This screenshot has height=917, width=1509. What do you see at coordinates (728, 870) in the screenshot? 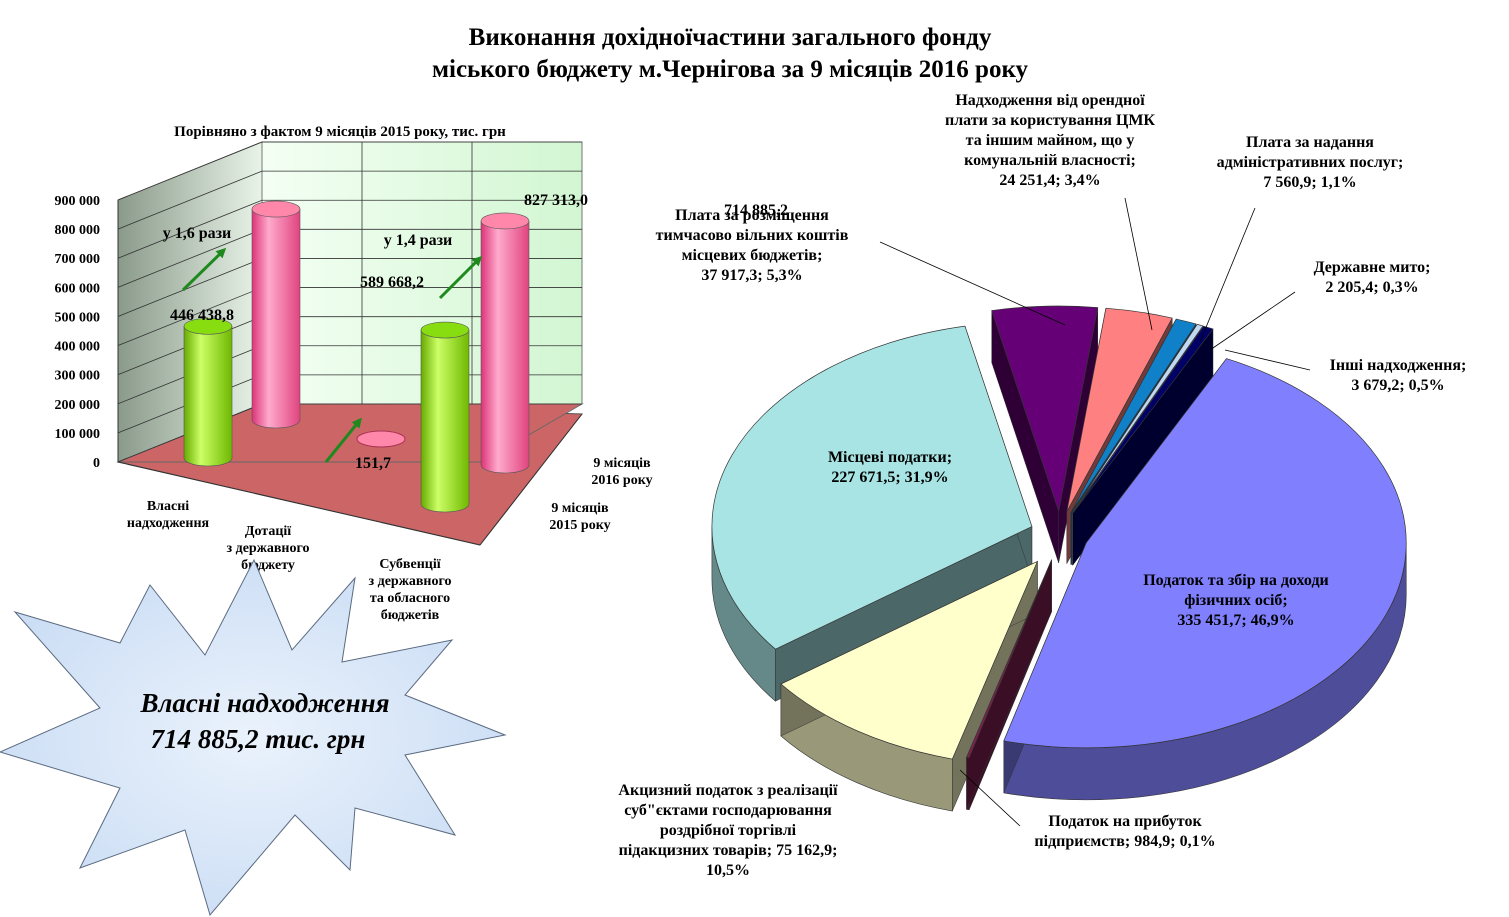
I see `pie-label-line: 10,5%` at bounding box center [728, 870].